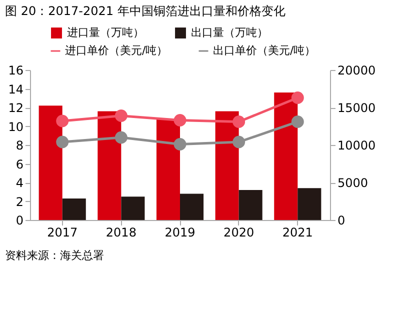 This screenshot has height=320, width=403. What do you see at coordinates (105, 32) in the screenshot?
I see `legend-label: 进口量（万吨）` at bounding box center [105, 32].